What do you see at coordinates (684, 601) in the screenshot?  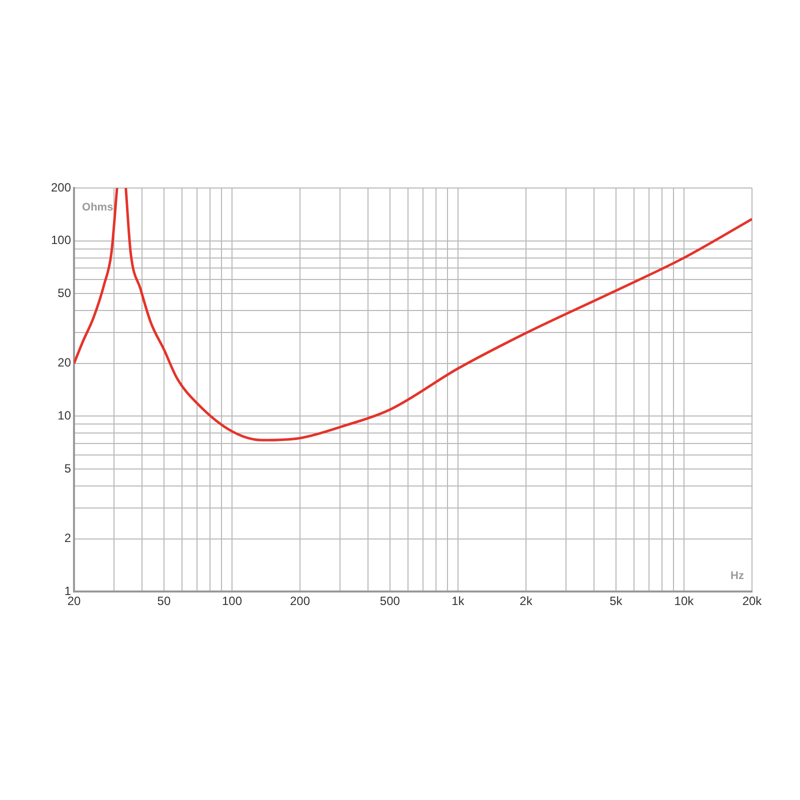 I see `x-tick-label: 10k` at bounding box center [684, 601].